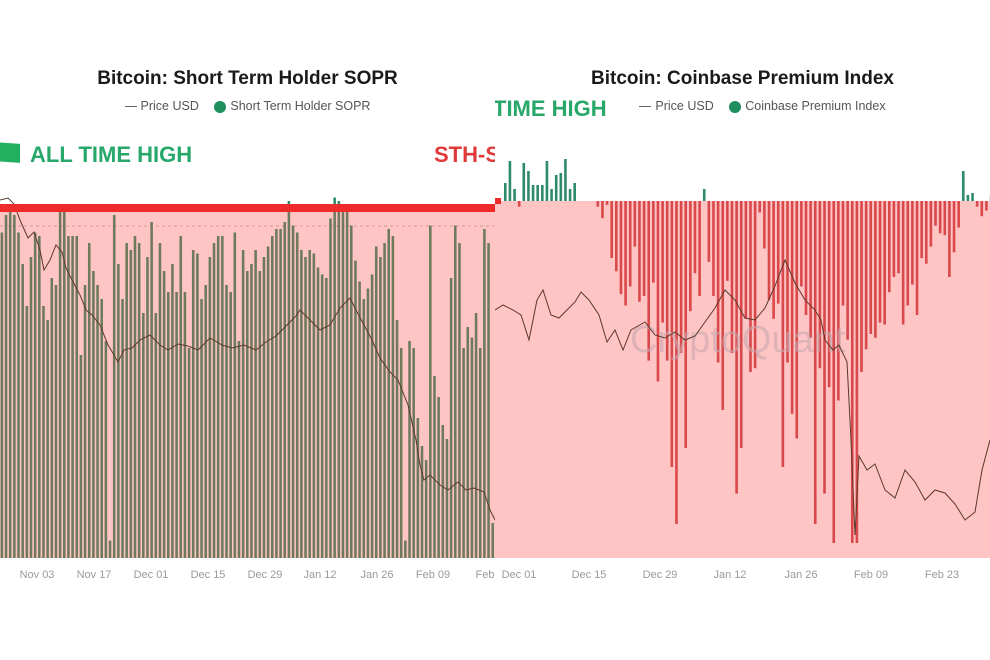 This screenshot has width=990, height=660. I want to click on legend-item-premium: Coinbase Premium Index, so click(801, 106).